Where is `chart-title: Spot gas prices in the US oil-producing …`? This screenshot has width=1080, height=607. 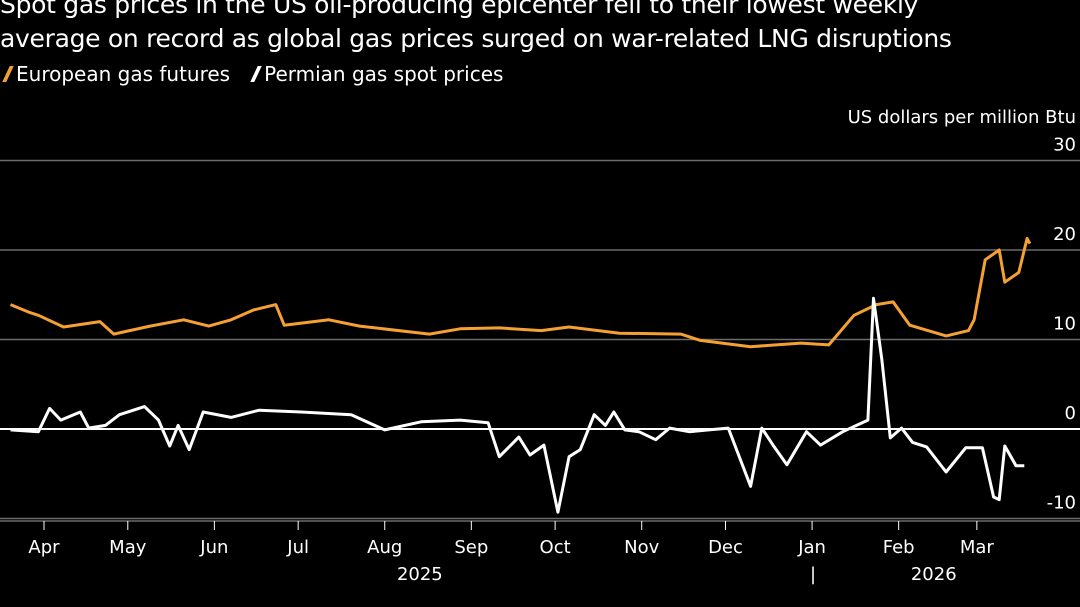 chart-title: Spot gas prices in the US oil-producing … is located at coordinates (540, 28).